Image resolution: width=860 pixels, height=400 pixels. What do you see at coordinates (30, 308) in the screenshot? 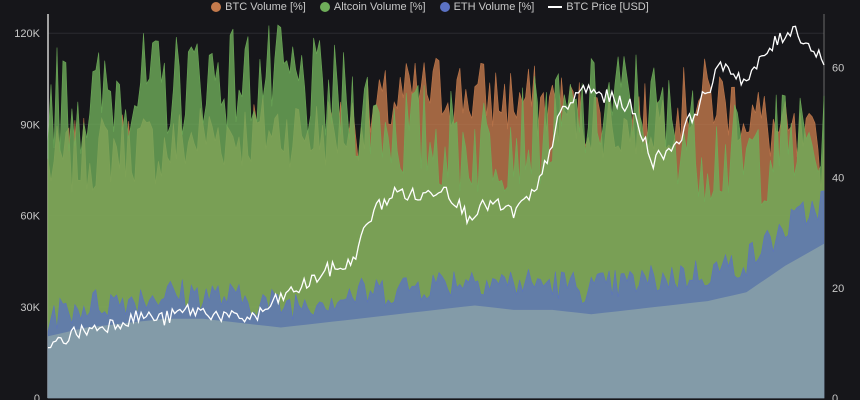
I see `y-left-tick-label: 30K` at bounding box center [30, 308].